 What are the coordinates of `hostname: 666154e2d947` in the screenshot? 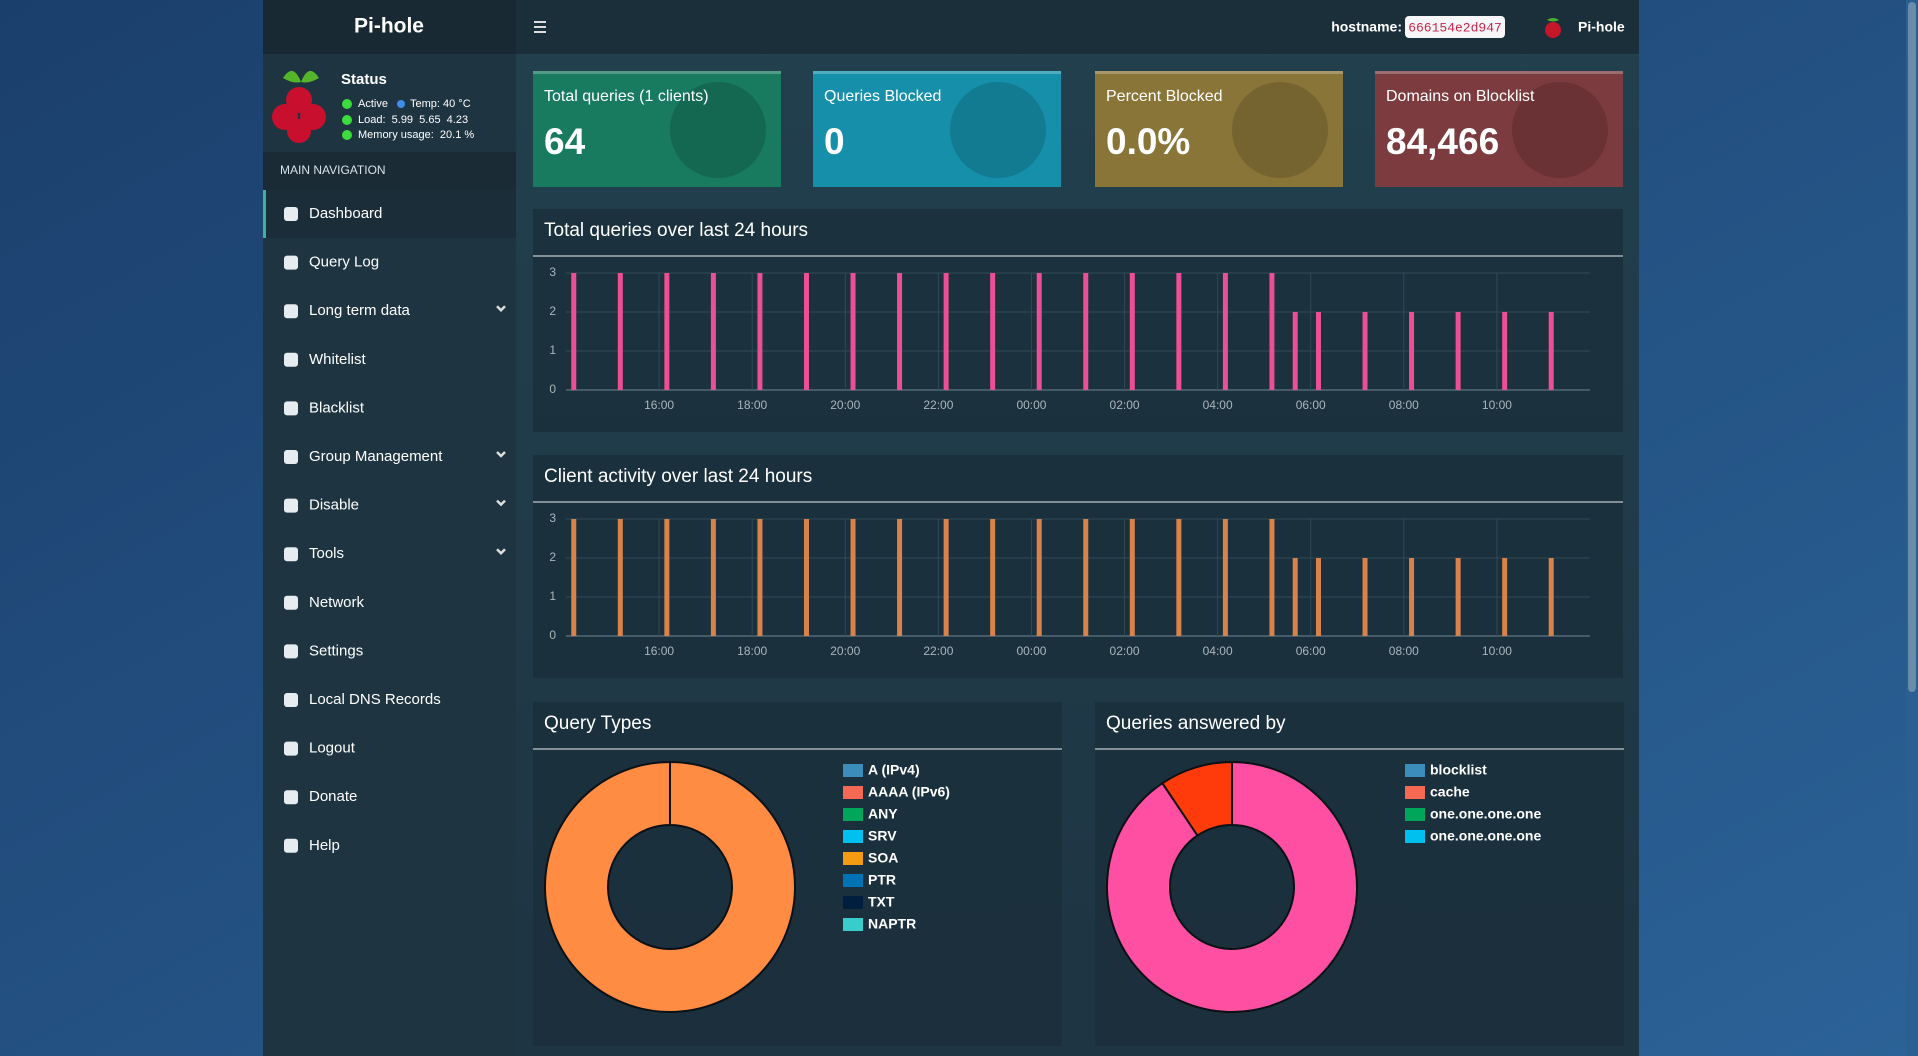 It's located at (1455, 27).